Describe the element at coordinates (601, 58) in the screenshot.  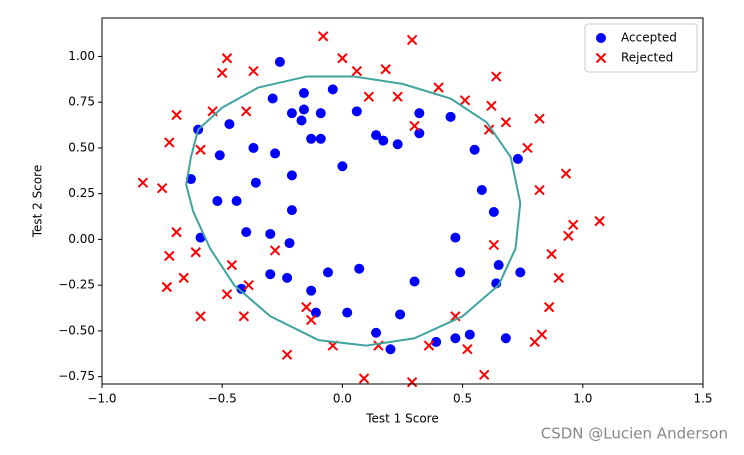
I see `legend-marker` at that location.